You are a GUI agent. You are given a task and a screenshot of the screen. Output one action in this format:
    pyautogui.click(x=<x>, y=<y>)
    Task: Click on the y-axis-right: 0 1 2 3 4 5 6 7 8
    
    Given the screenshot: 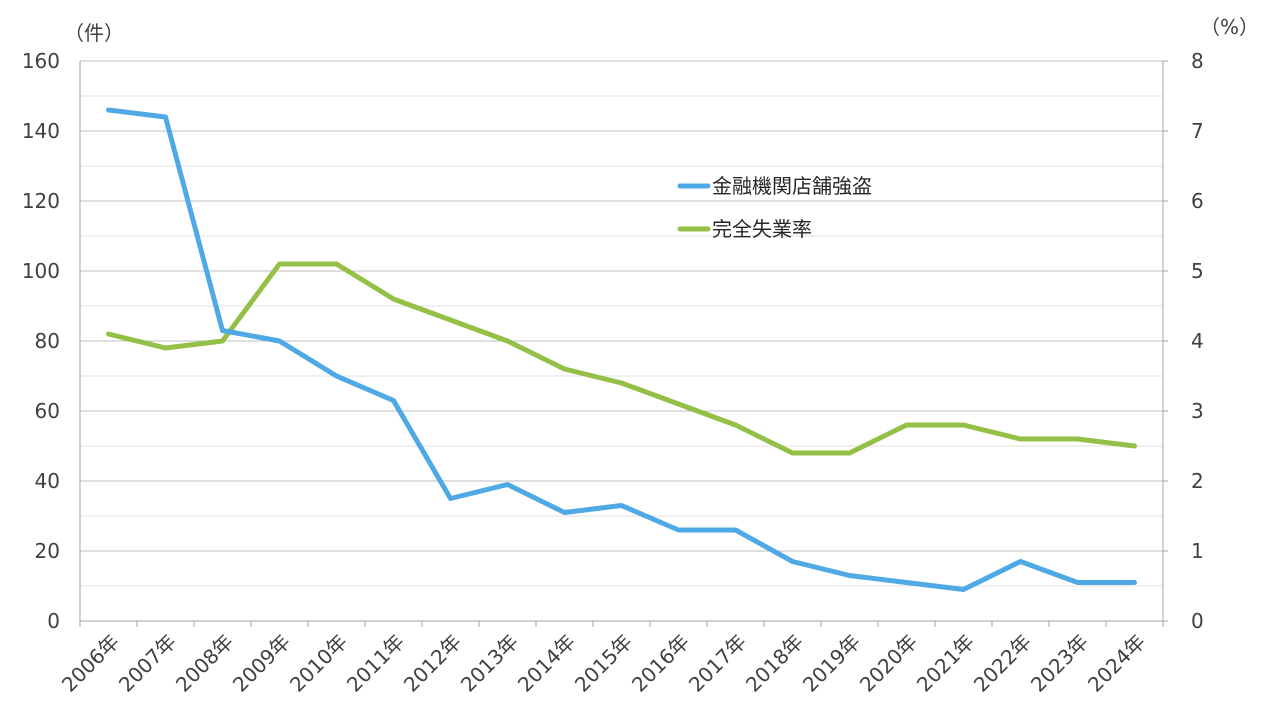 What is the action you would take?
    pyautogui.click(x=1197, y=341)
    